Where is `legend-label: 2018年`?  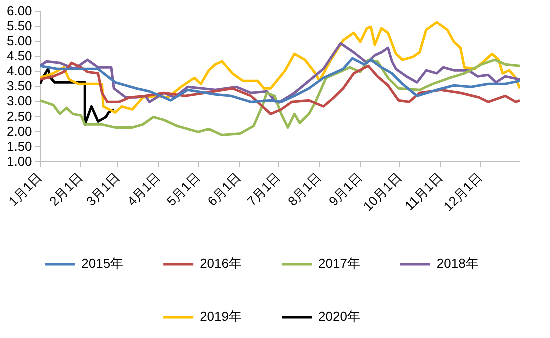 legend-label: 2018年 is located at coordinates (457, 264).